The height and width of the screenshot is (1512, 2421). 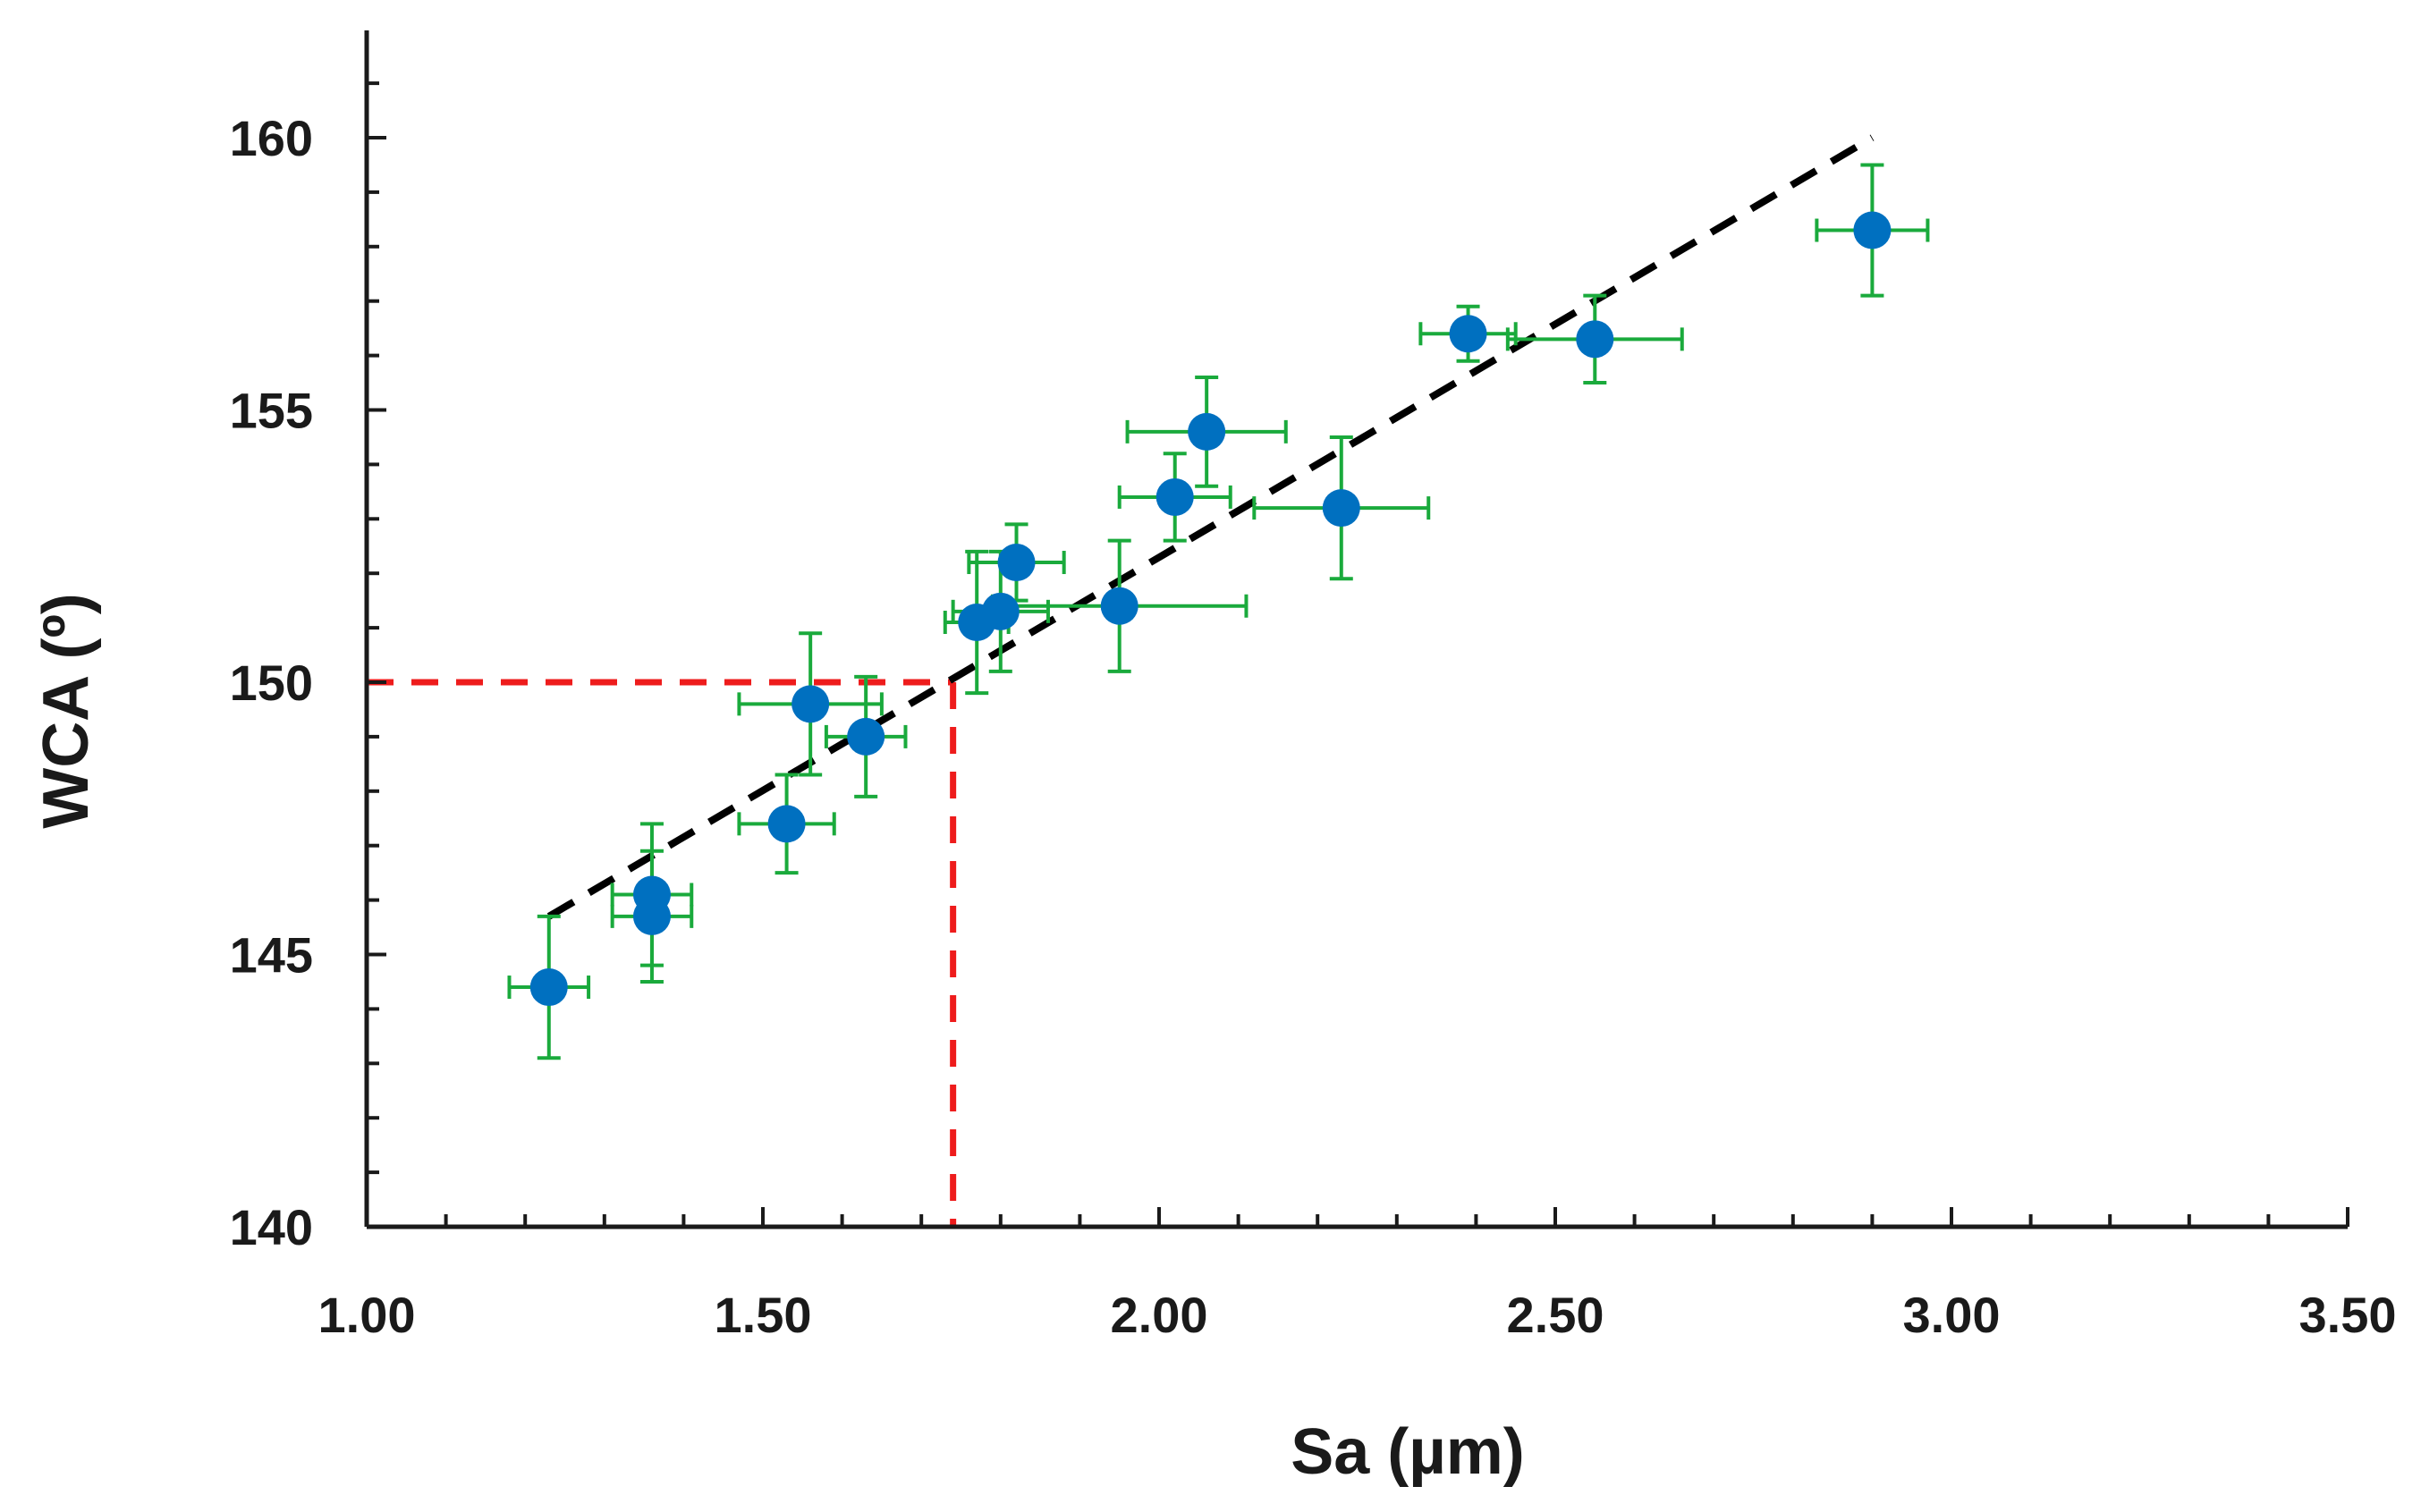 What do you see at coordinates (763, 1315) in the screenshot?
I see `x-tick-label: 1.50` at bounding box center [763, 1315].